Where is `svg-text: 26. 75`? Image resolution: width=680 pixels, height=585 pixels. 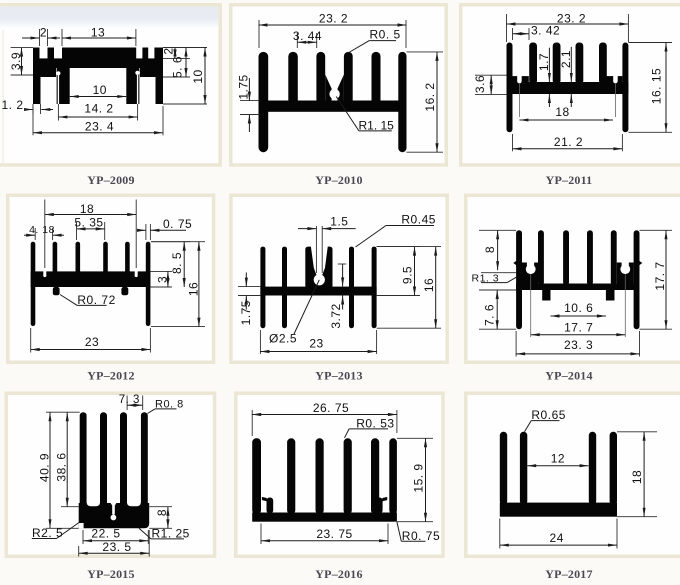 svg-text: 26. 75 is located at coordinates (331, 408).